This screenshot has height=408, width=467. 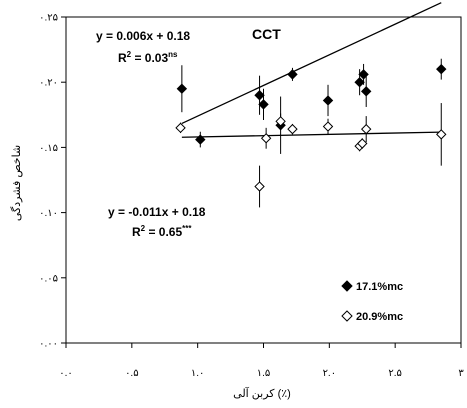 I want to click on r-squared-bottom: R2 = 0.65***, so click(x=162, y=231).